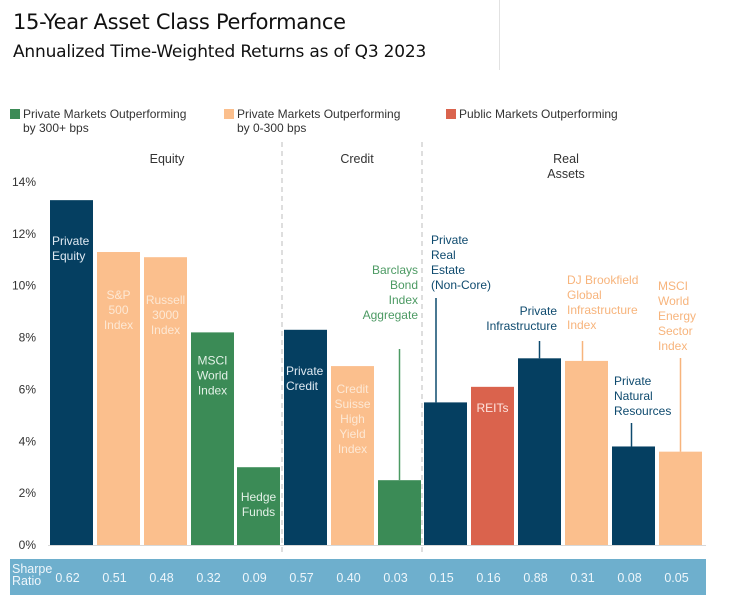  I want to click on sharpe-value: 0.15, so click(441, 578).